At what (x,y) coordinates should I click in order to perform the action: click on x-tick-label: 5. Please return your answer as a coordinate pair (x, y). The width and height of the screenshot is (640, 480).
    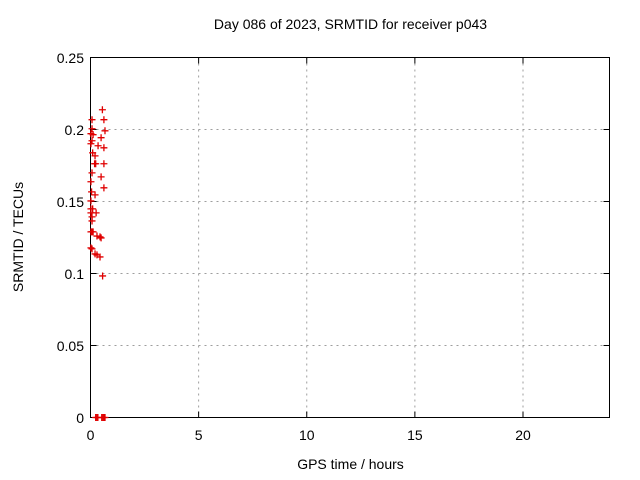
    Looking at the image, I should click on (198, 435).